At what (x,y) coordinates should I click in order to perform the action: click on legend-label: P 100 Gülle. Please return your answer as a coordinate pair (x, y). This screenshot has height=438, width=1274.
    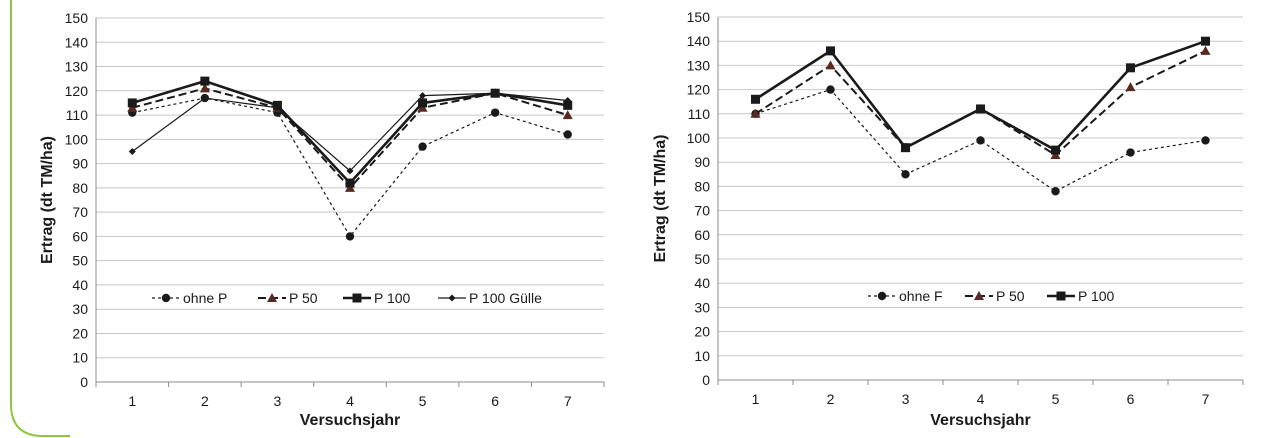
    Looking at the image, I should click on (505, 298).